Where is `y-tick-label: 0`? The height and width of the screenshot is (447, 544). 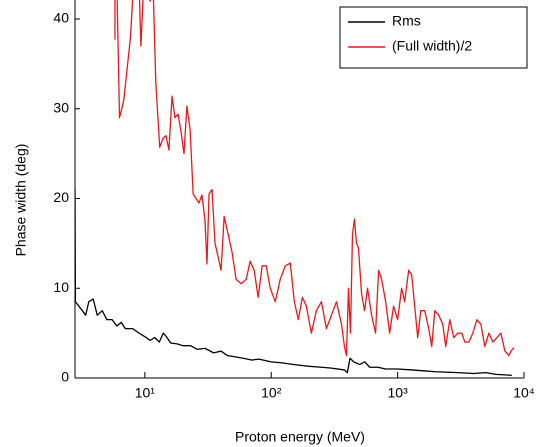 y-tick-label: 0 is located at coordinates (65, 377).